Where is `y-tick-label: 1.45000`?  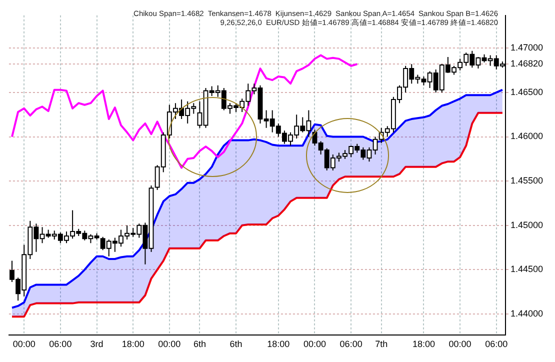 y-tick-label: 1.45000 is located at coordinates (527, 225).